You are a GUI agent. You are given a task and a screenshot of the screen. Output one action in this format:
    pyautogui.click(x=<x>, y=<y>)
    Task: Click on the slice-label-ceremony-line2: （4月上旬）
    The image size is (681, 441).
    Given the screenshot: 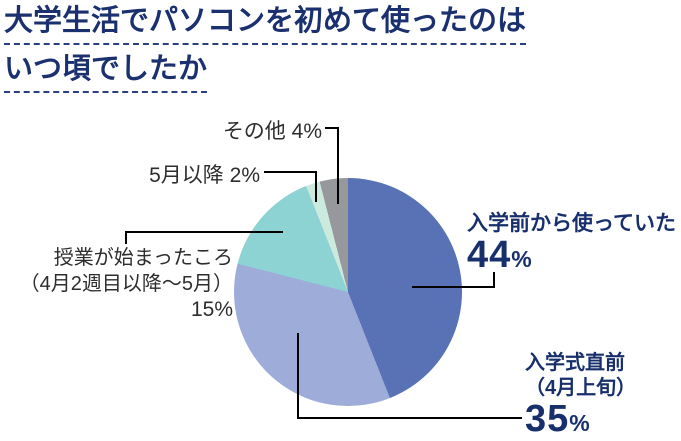 What is the action you would take?
    pyautogui.click(x=581, y=388)
    